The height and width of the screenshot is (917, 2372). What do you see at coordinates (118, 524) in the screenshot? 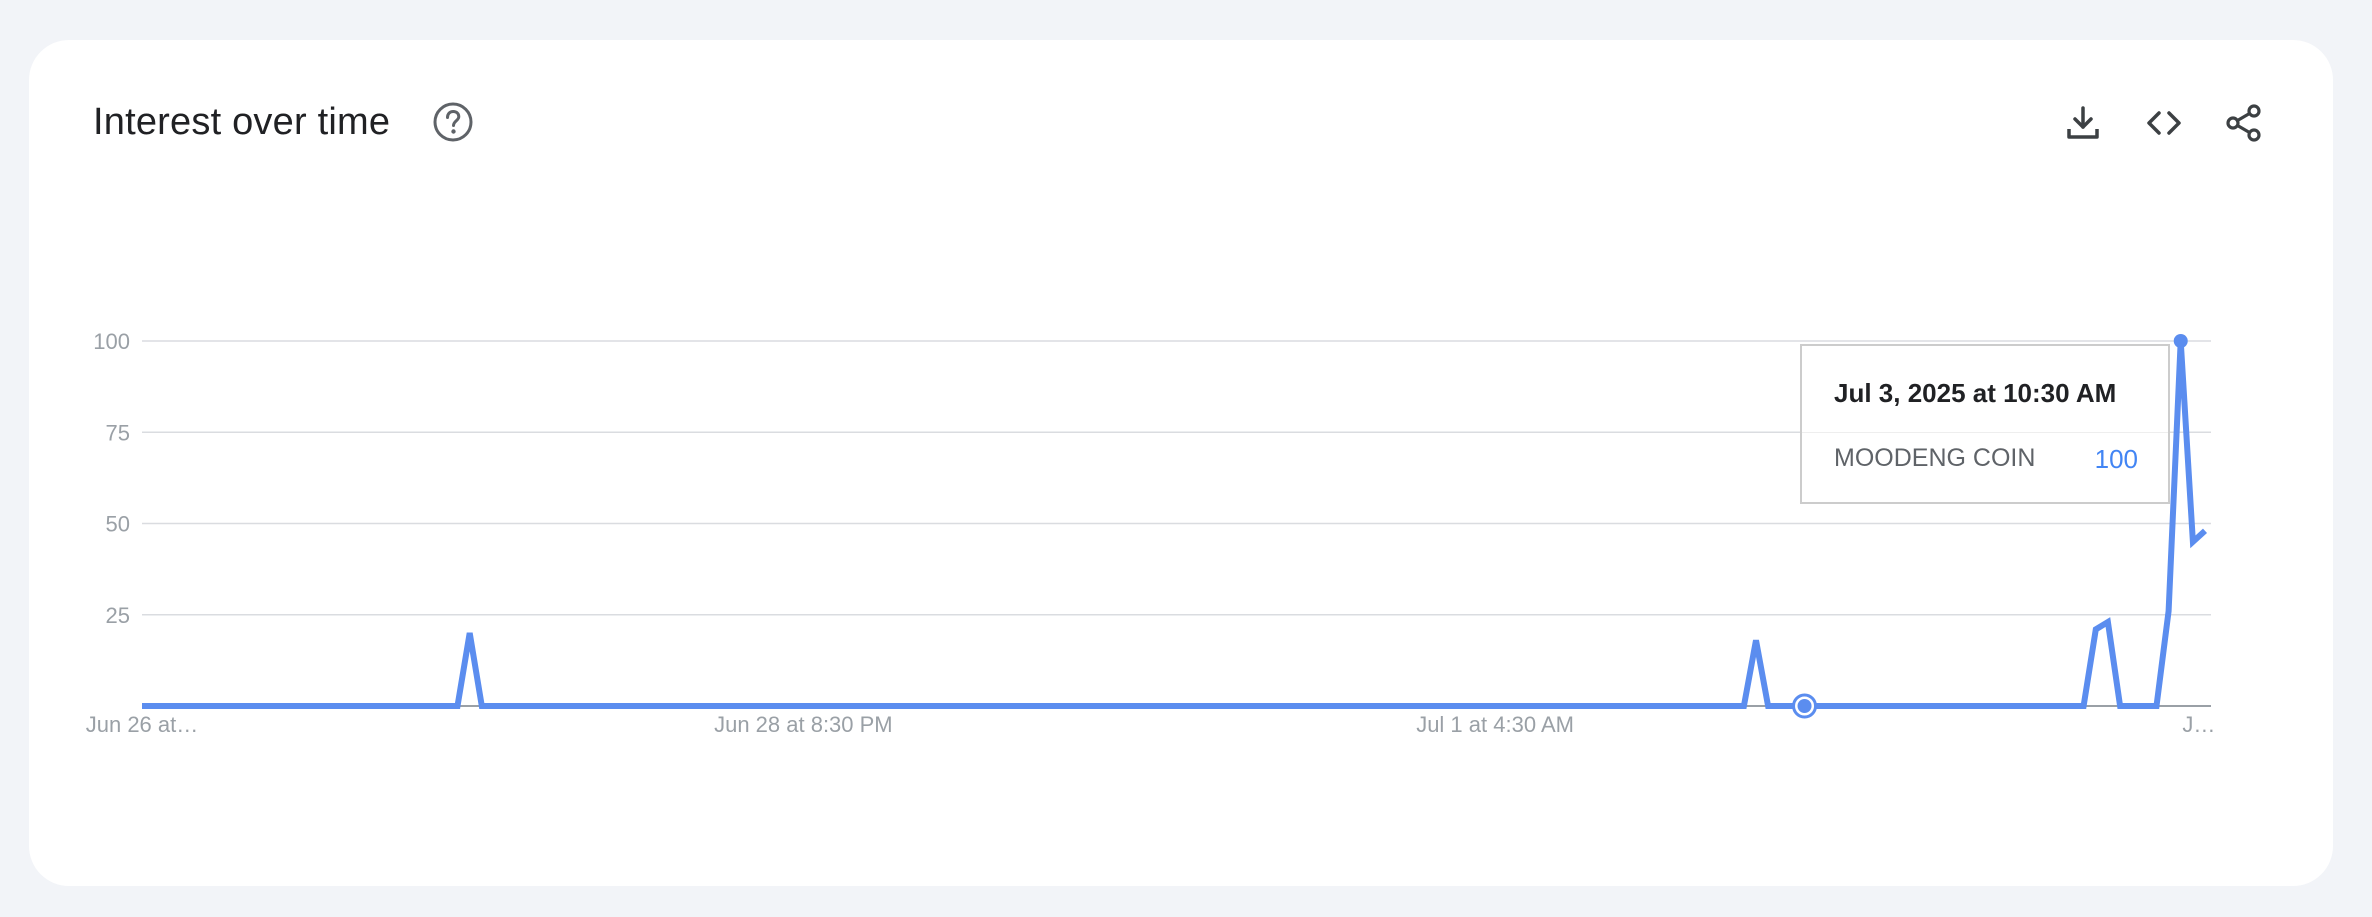
I see `y-tick-label-50: 50` at bounding box center [118, 524].